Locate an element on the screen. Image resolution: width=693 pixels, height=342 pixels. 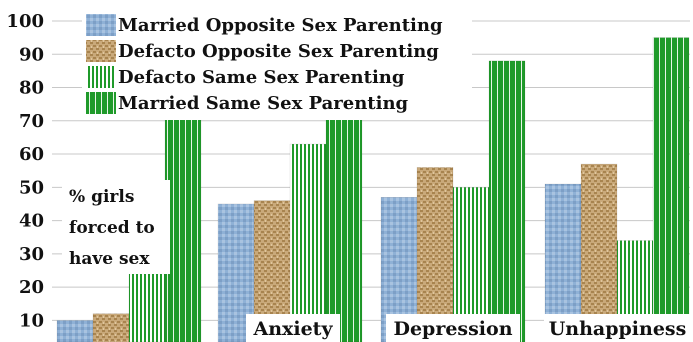
category-label: Unhappiness is located at coordinates (618, 329).